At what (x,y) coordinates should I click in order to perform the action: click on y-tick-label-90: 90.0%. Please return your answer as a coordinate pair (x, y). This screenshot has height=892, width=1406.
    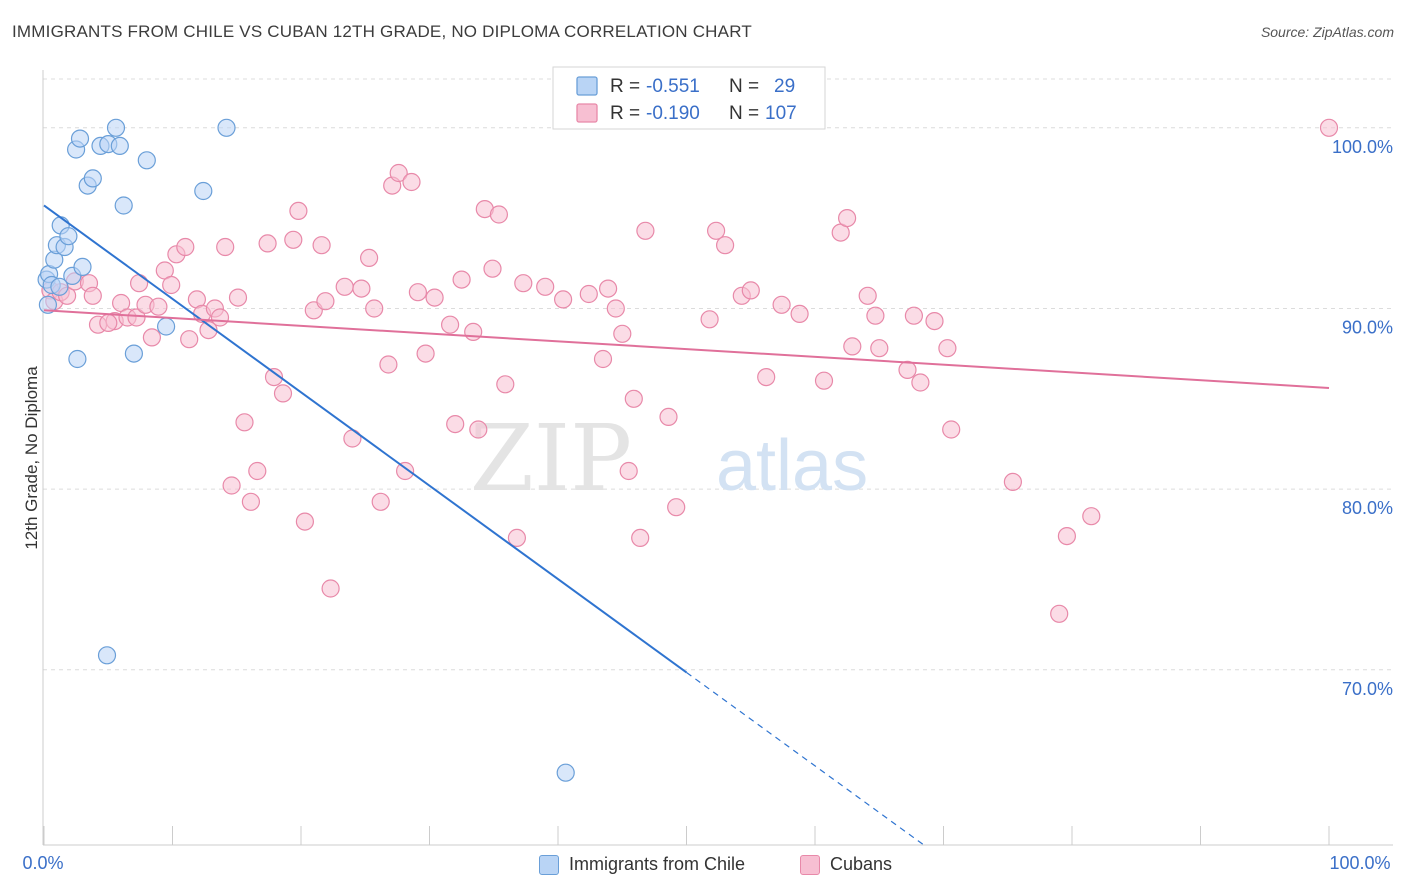
    Looking at the image, I should click on (1367, 327).